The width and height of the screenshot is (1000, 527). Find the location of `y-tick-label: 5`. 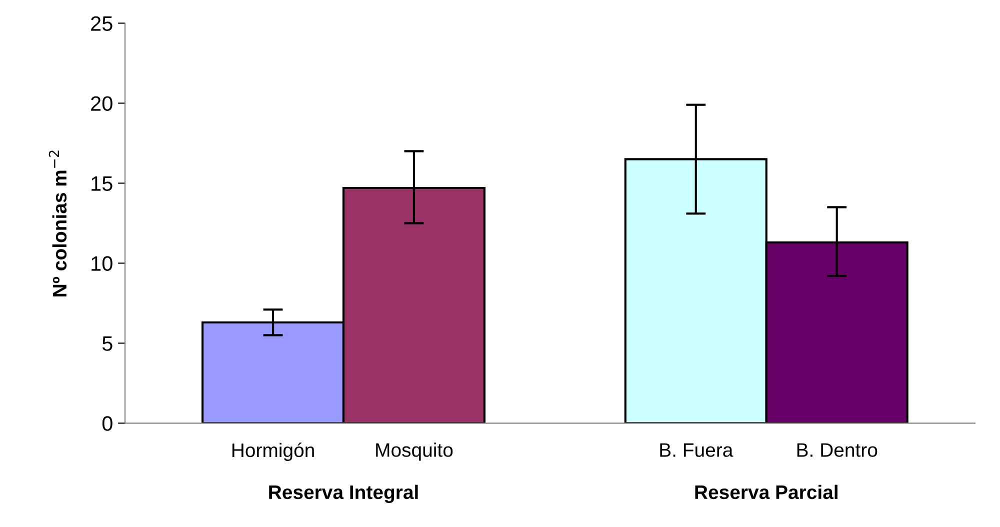

y-tick-label: 5 is located at coordinates (107, 343).